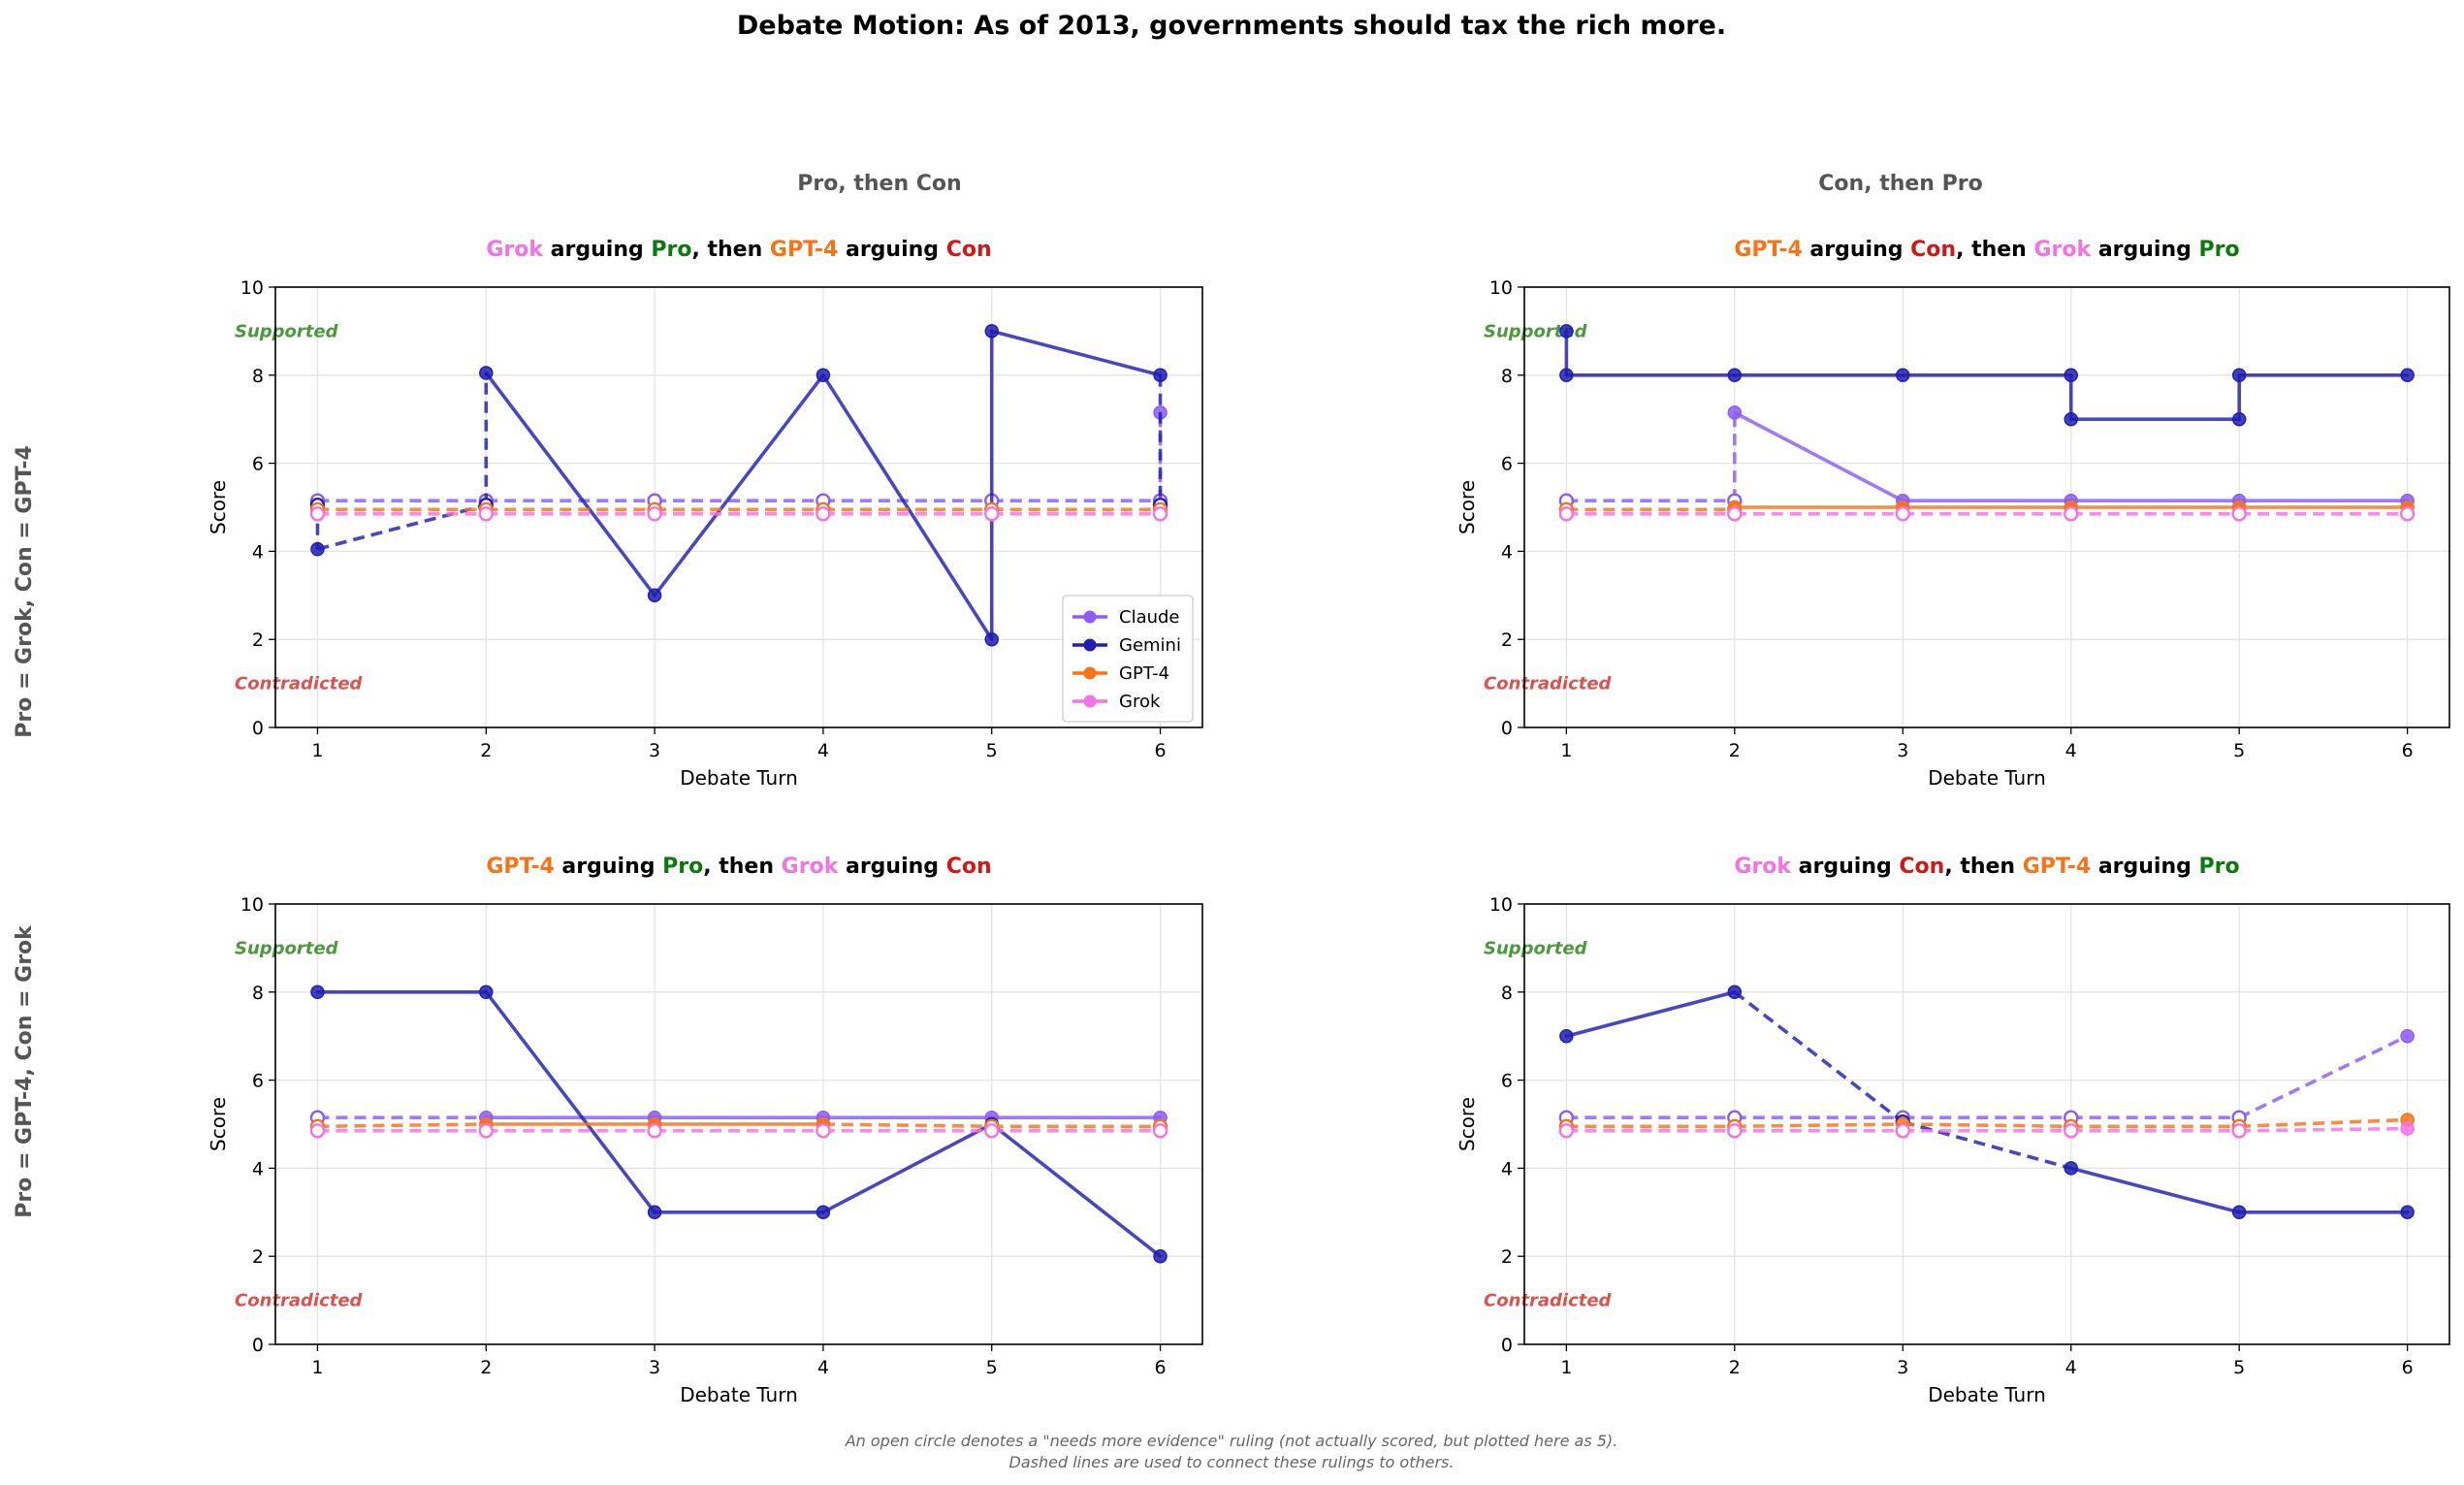 This screenshot has height=1485, width=2464. What do you see at coordinates (1902, 750) in the screenshot?
I see `x-tick-label: 3` at bounding box center [1902, 750].